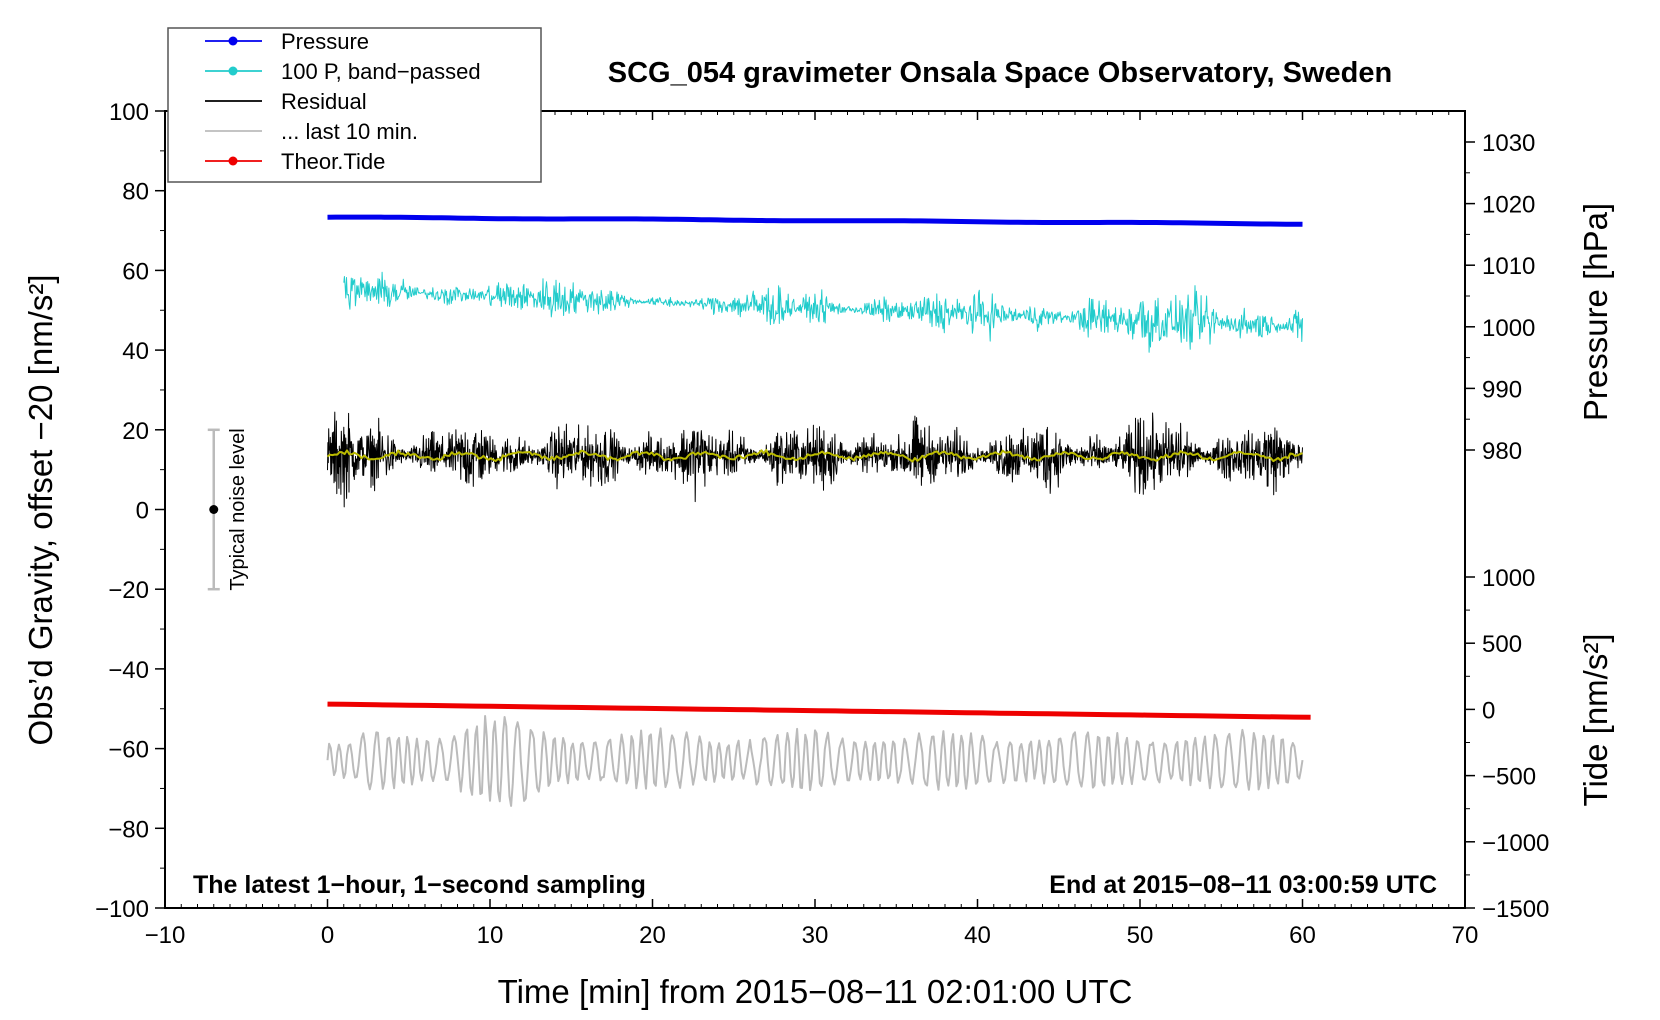 This screenshot has width=1660, height=1020. What do you see at coordinates (977, 935) in the screenshot?
I see `x-tick-label: 40` at bounding box center [977, 935].